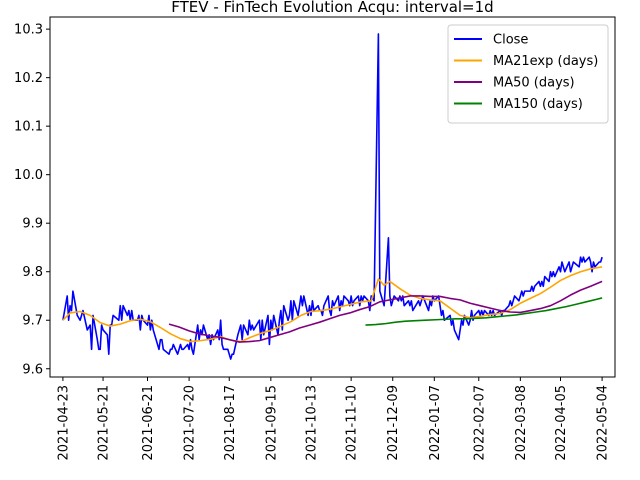 The width and height of the screenshot is (640, 480). I want to click on x-tick-label: 2021-12-09, so click(393, 423).